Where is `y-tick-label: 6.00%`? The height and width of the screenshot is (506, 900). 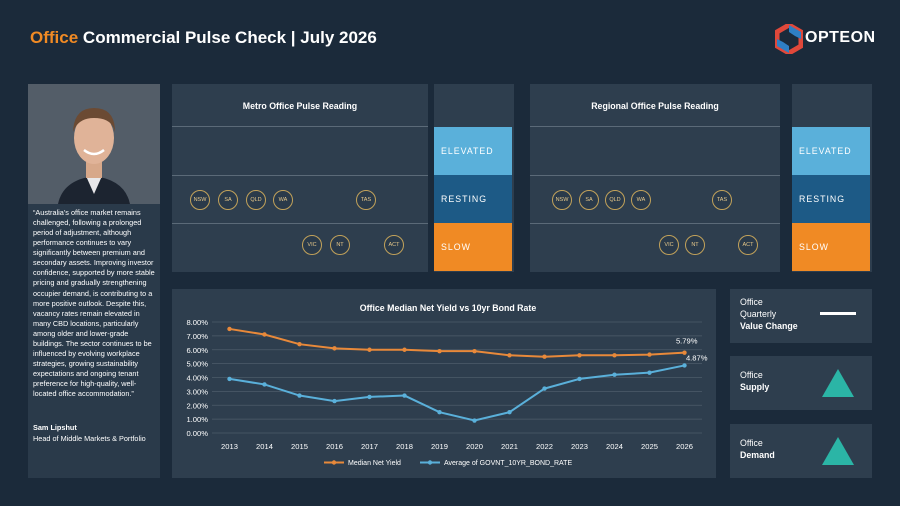 y-tick-label: 6.00% is located at coordinates (197, 350).